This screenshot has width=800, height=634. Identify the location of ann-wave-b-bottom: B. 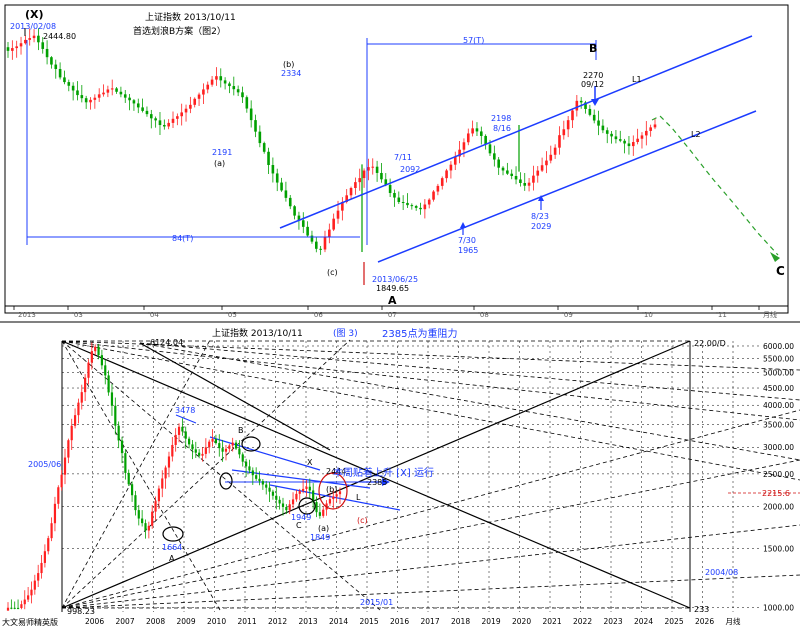
(241, 430).